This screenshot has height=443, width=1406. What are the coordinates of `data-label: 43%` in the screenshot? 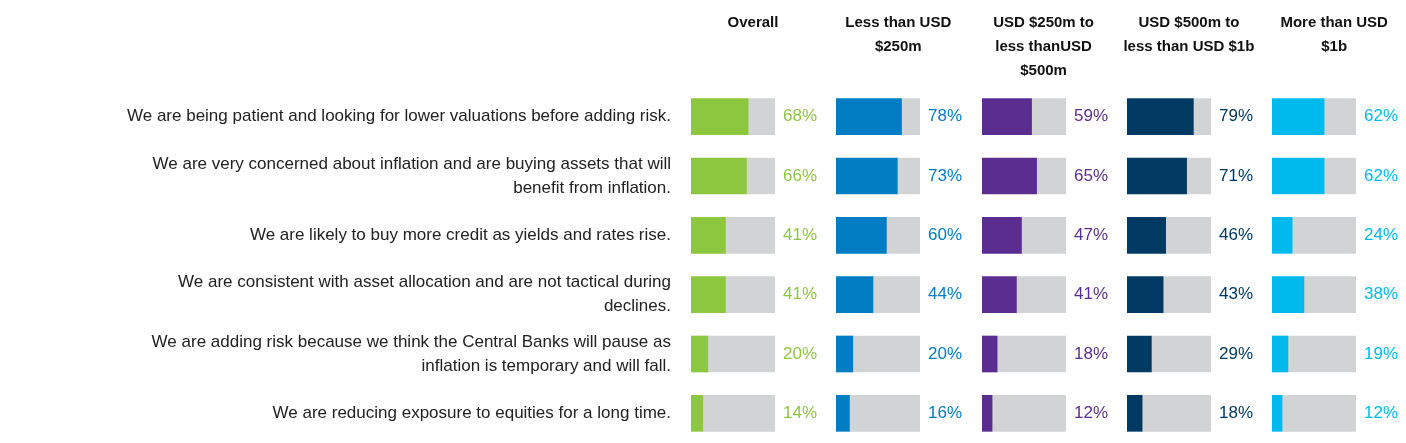 It's located at (1235, 294).